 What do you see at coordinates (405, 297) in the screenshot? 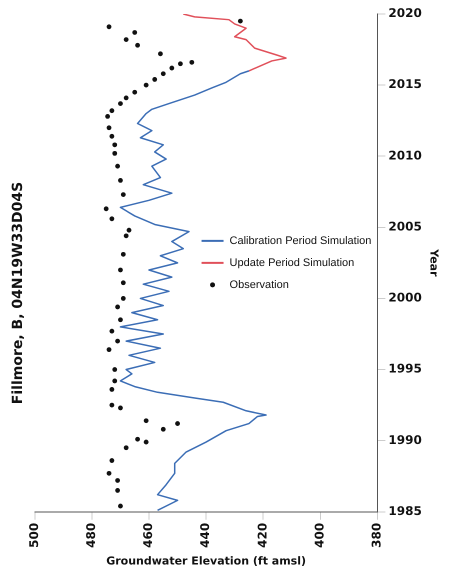
I see `y-tick-label: 2000` at bounding box center [405, 297].